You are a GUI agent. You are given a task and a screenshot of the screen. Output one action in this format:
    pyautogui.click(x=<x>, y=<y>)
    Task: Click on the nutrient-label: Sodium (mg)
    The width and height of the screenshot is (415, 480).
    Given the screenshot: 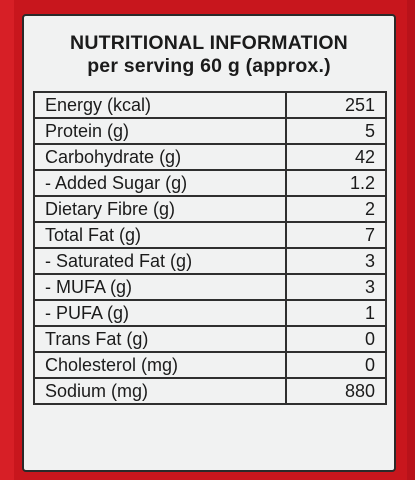 What is the action you would take?
    pyautogui.click(x=160, y=391)
    